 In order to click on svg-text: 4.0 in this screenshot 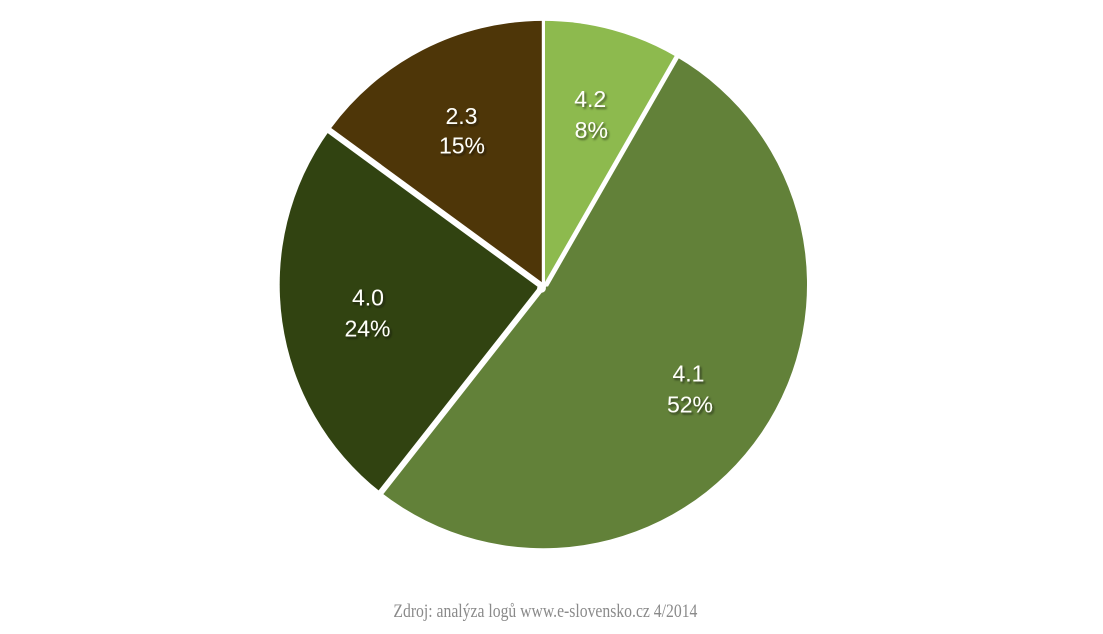, I will do `click(368, 298)`.